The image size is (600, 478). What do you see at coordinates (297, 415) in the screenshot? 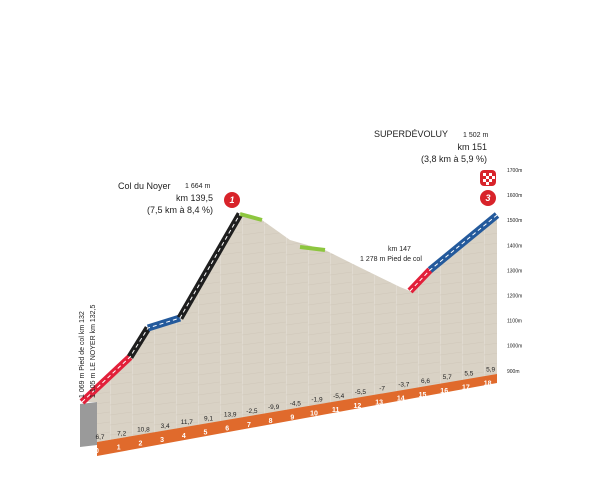
I see `km-strip` at bounding box center [297, 415].